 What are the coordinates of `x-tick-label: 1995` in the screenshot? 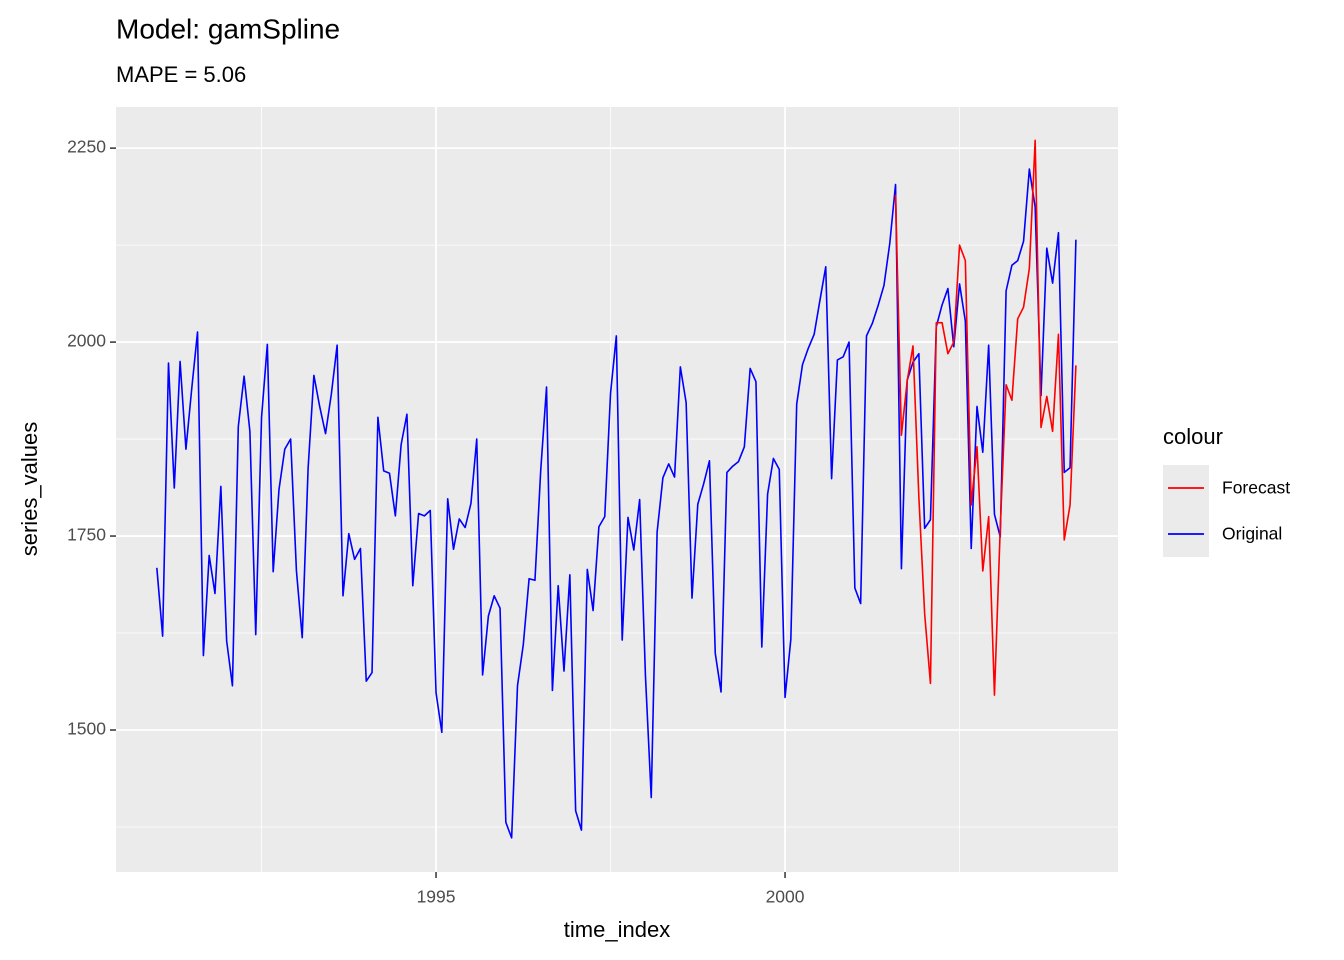 It's located at (436, 897).